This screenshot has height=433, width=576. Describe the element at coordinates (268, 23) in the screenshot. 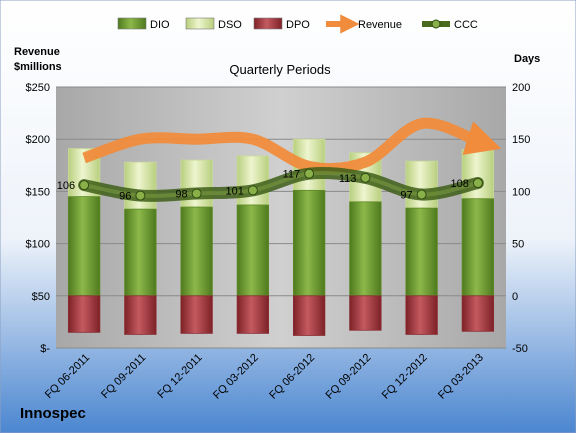

I see `legend-swatch-dpo` at that location.